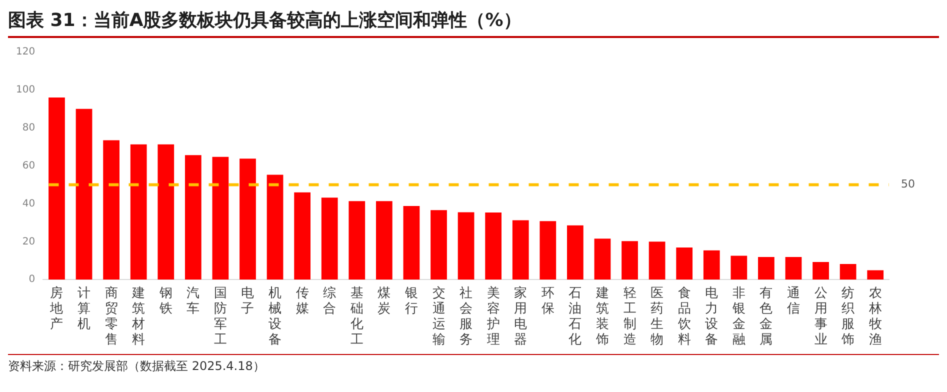 This screenshot has width=947, height=392. Describe the element at coordinates (411, 301) in the screenshot. I see `x-tick-label: 银行` at that location.